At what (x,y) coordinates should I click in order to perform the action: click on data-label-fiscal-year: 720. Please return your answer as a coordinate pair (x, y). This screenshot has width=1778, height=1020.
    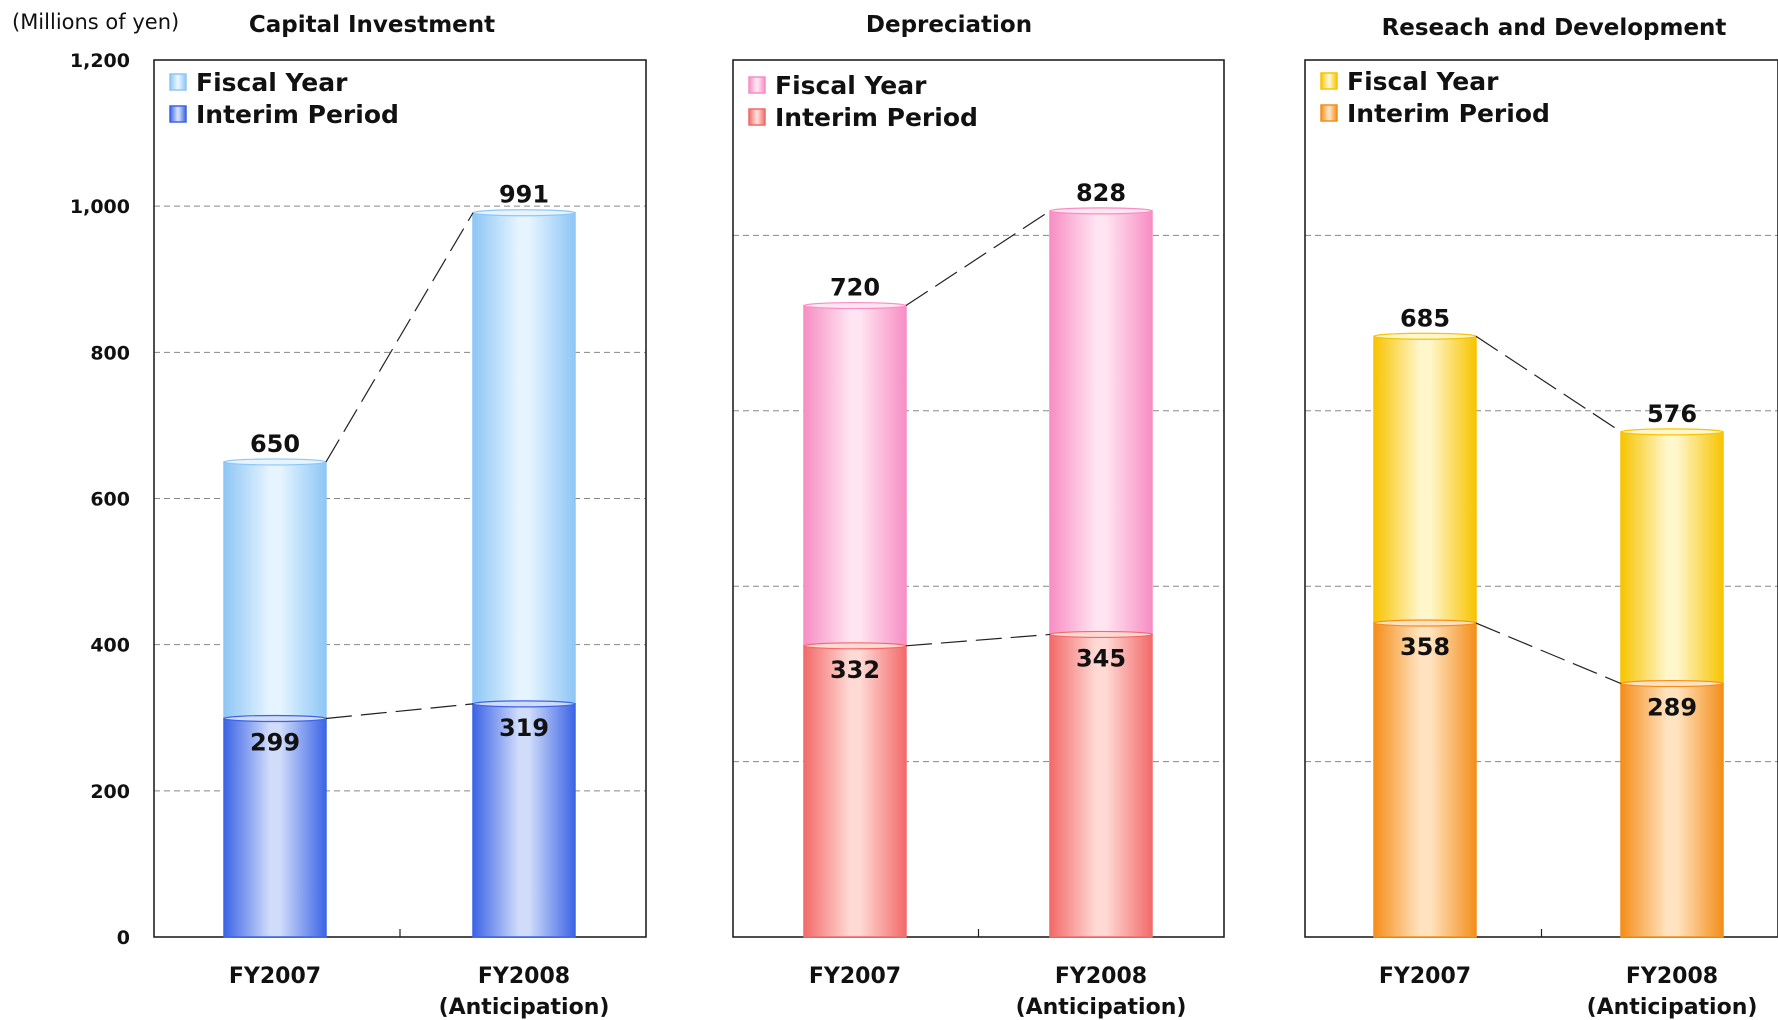
    Looking at the image, I should click on (855, 288).